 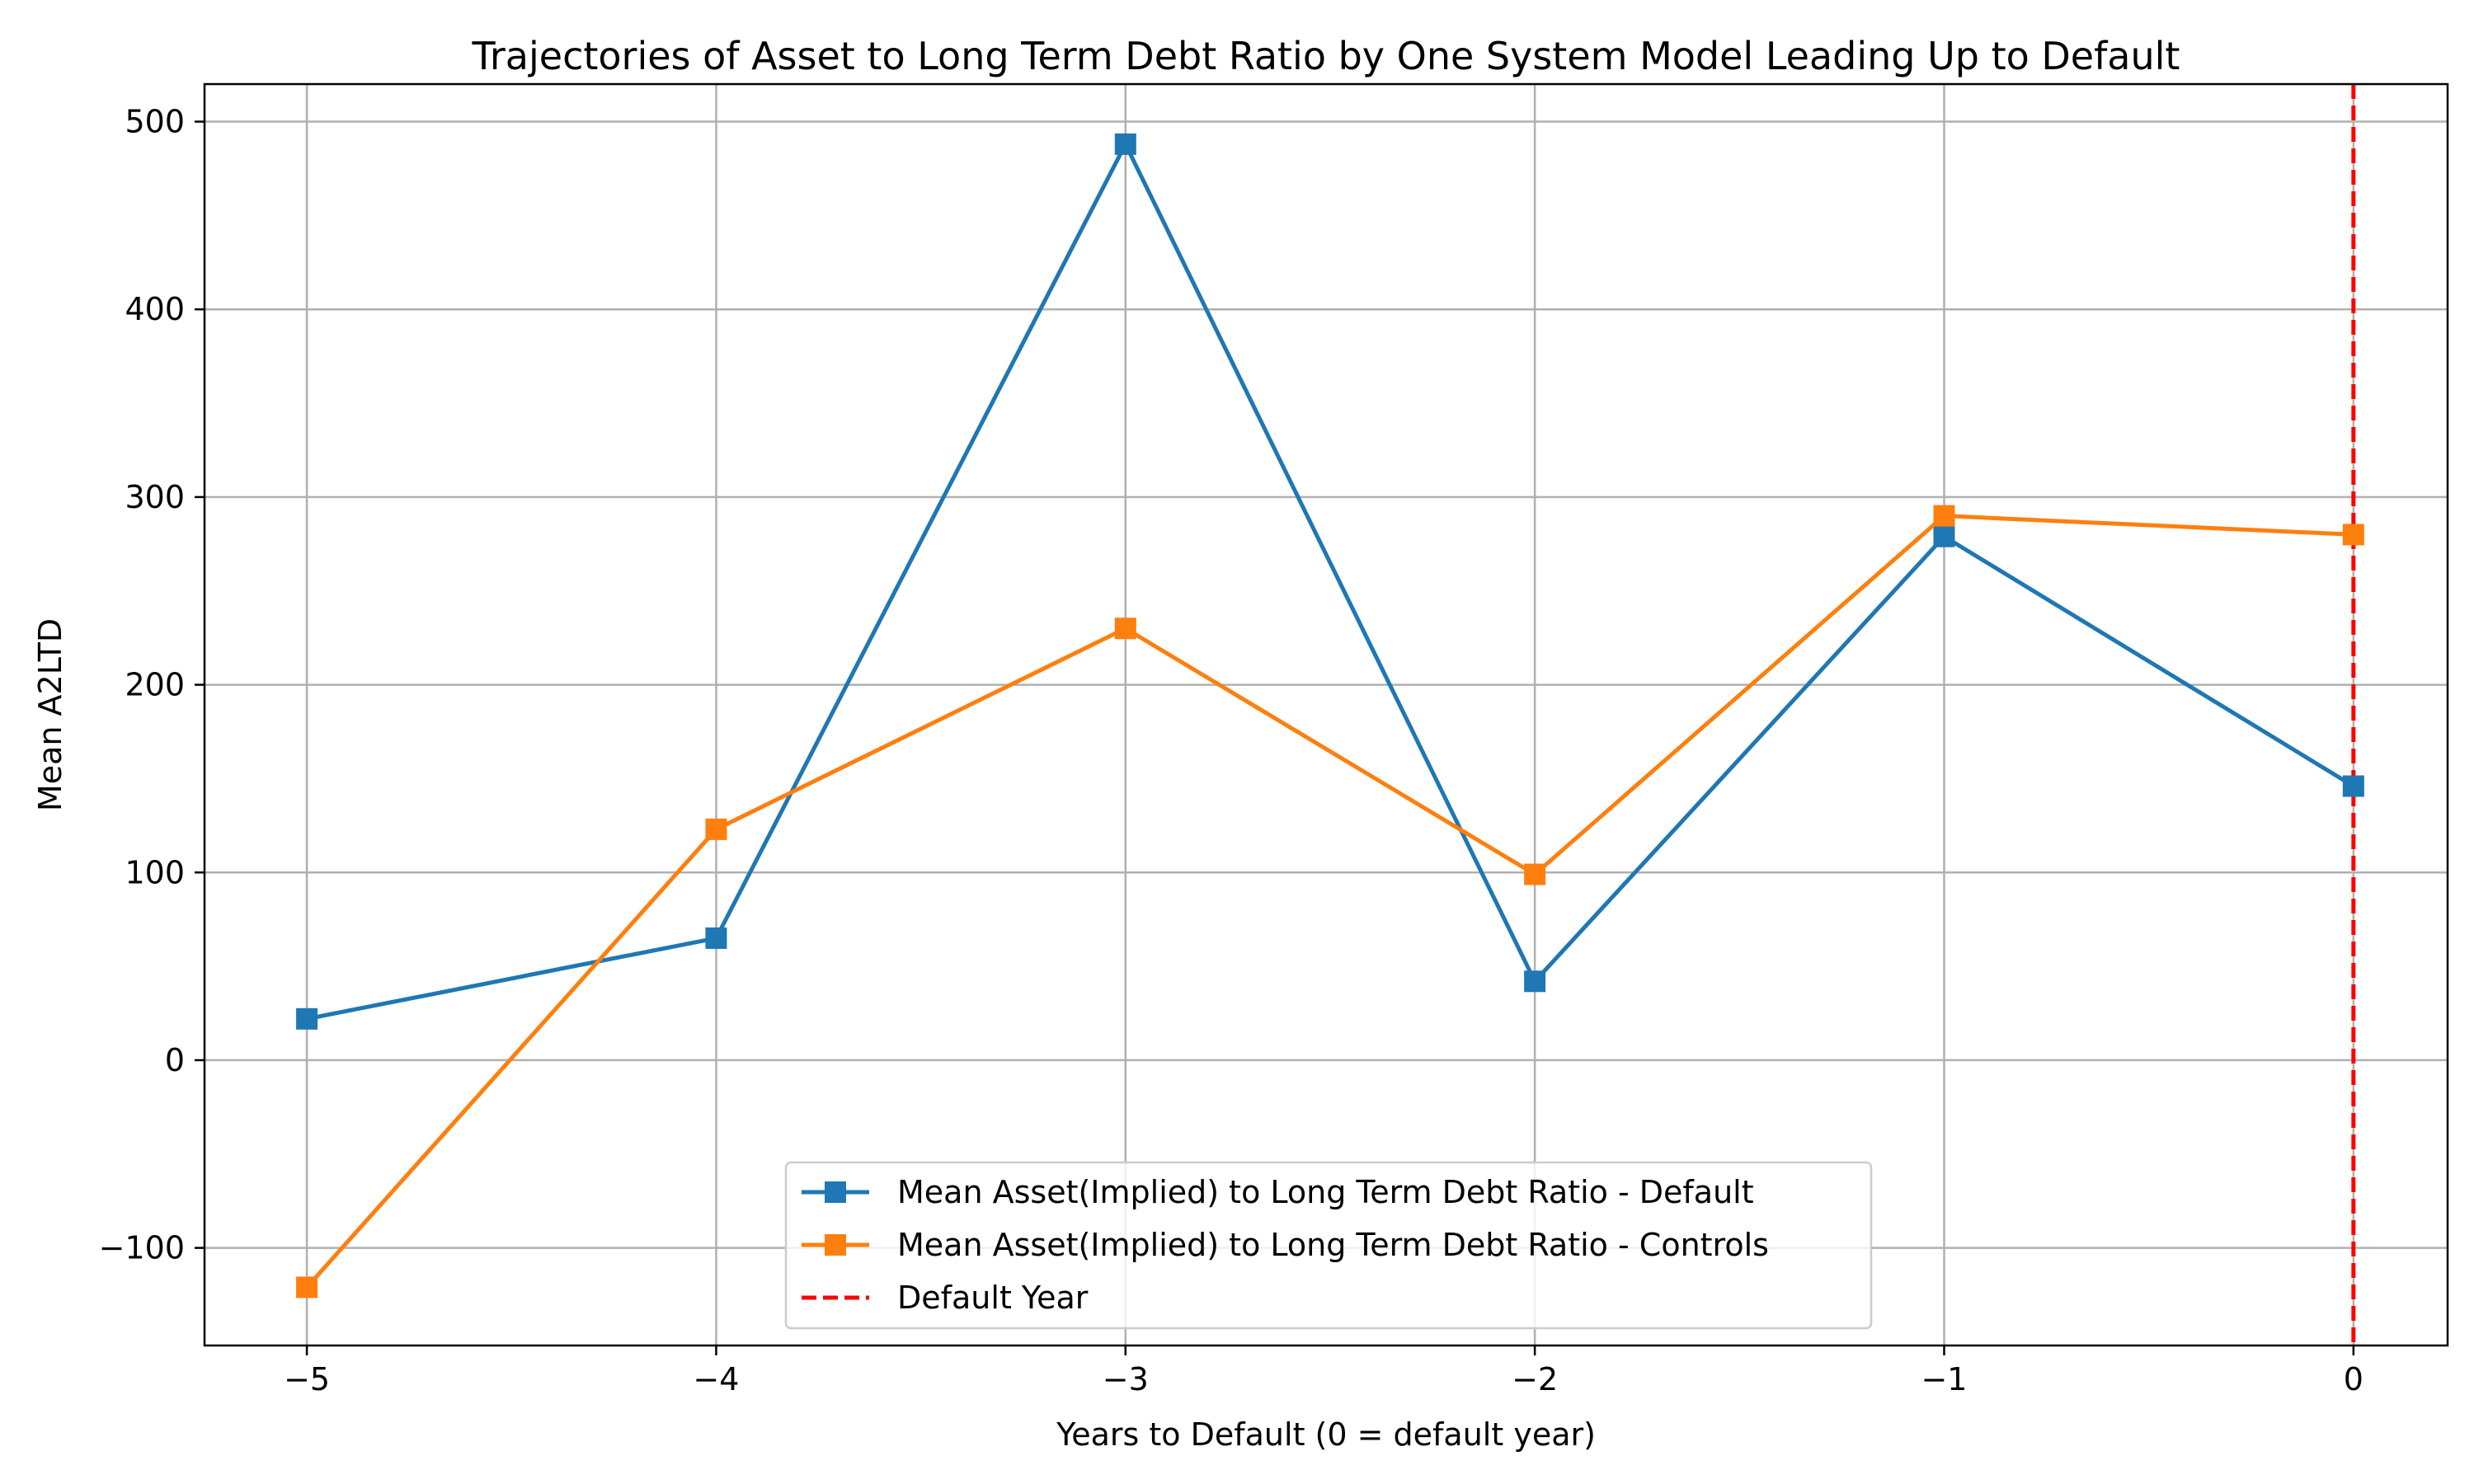 What do you see at coordinates (142, 1248) in the screenshot?
I see `y-tick-label: −100` at bounding box center [142, 1248].